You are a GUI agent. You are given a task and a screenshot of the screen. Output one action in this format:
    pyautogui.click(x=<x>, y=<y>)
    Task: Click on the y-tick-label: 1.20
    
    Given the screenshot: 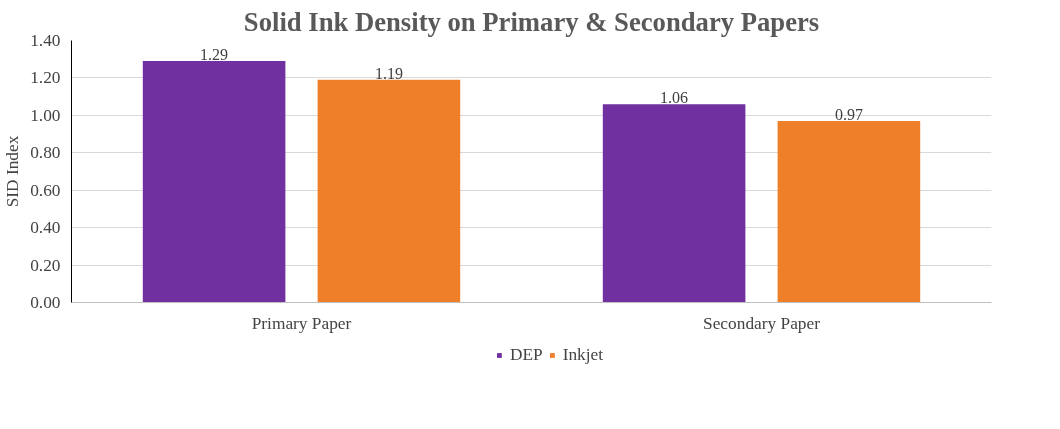 What is the action you would take?
    pyautogui.click(x=45, y=78)
    